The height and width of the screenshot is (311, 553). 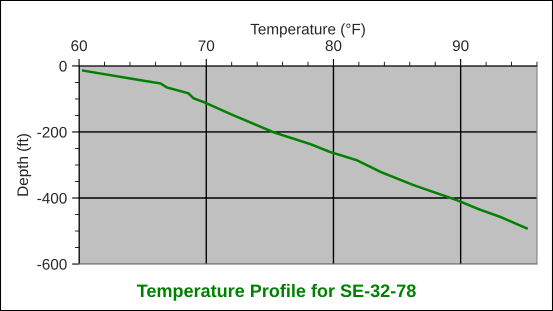 I want to click on y-tick-label: -600, so click(x=52, y=264).